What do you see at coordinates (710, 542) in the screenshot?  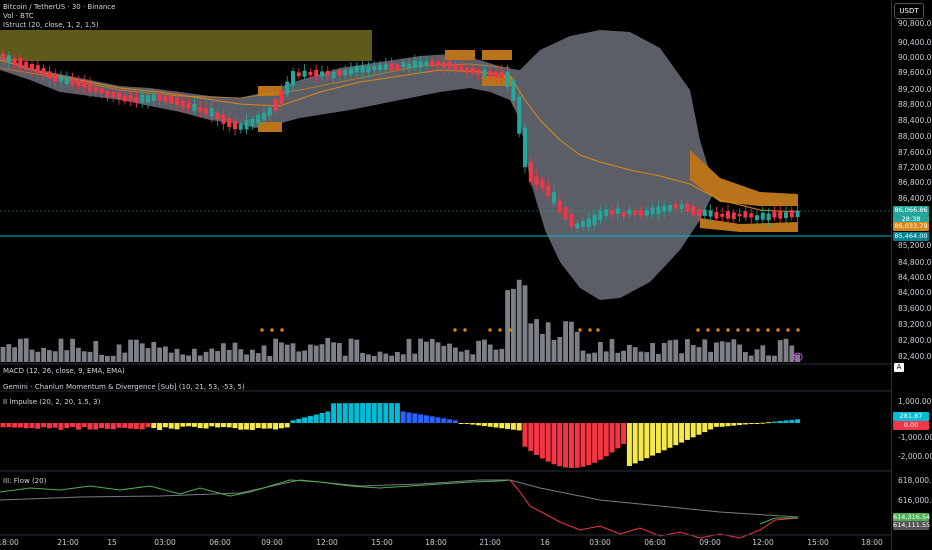 I see `time-axis-label: 09:00` at bounding box center [710, 542].